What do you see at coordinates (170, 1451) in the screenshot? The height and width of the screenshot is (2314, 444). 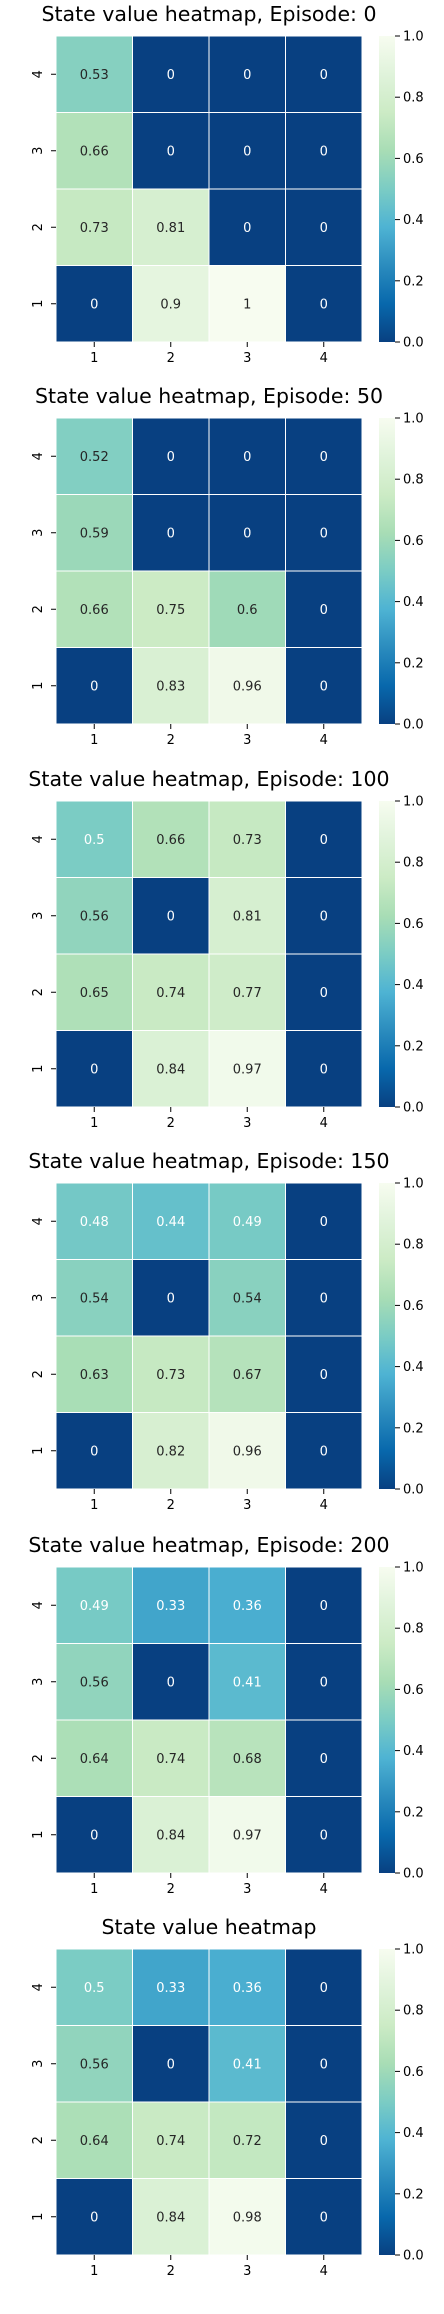 I see `cell-value-label: 0.82` at bounding box center [170, 1451].